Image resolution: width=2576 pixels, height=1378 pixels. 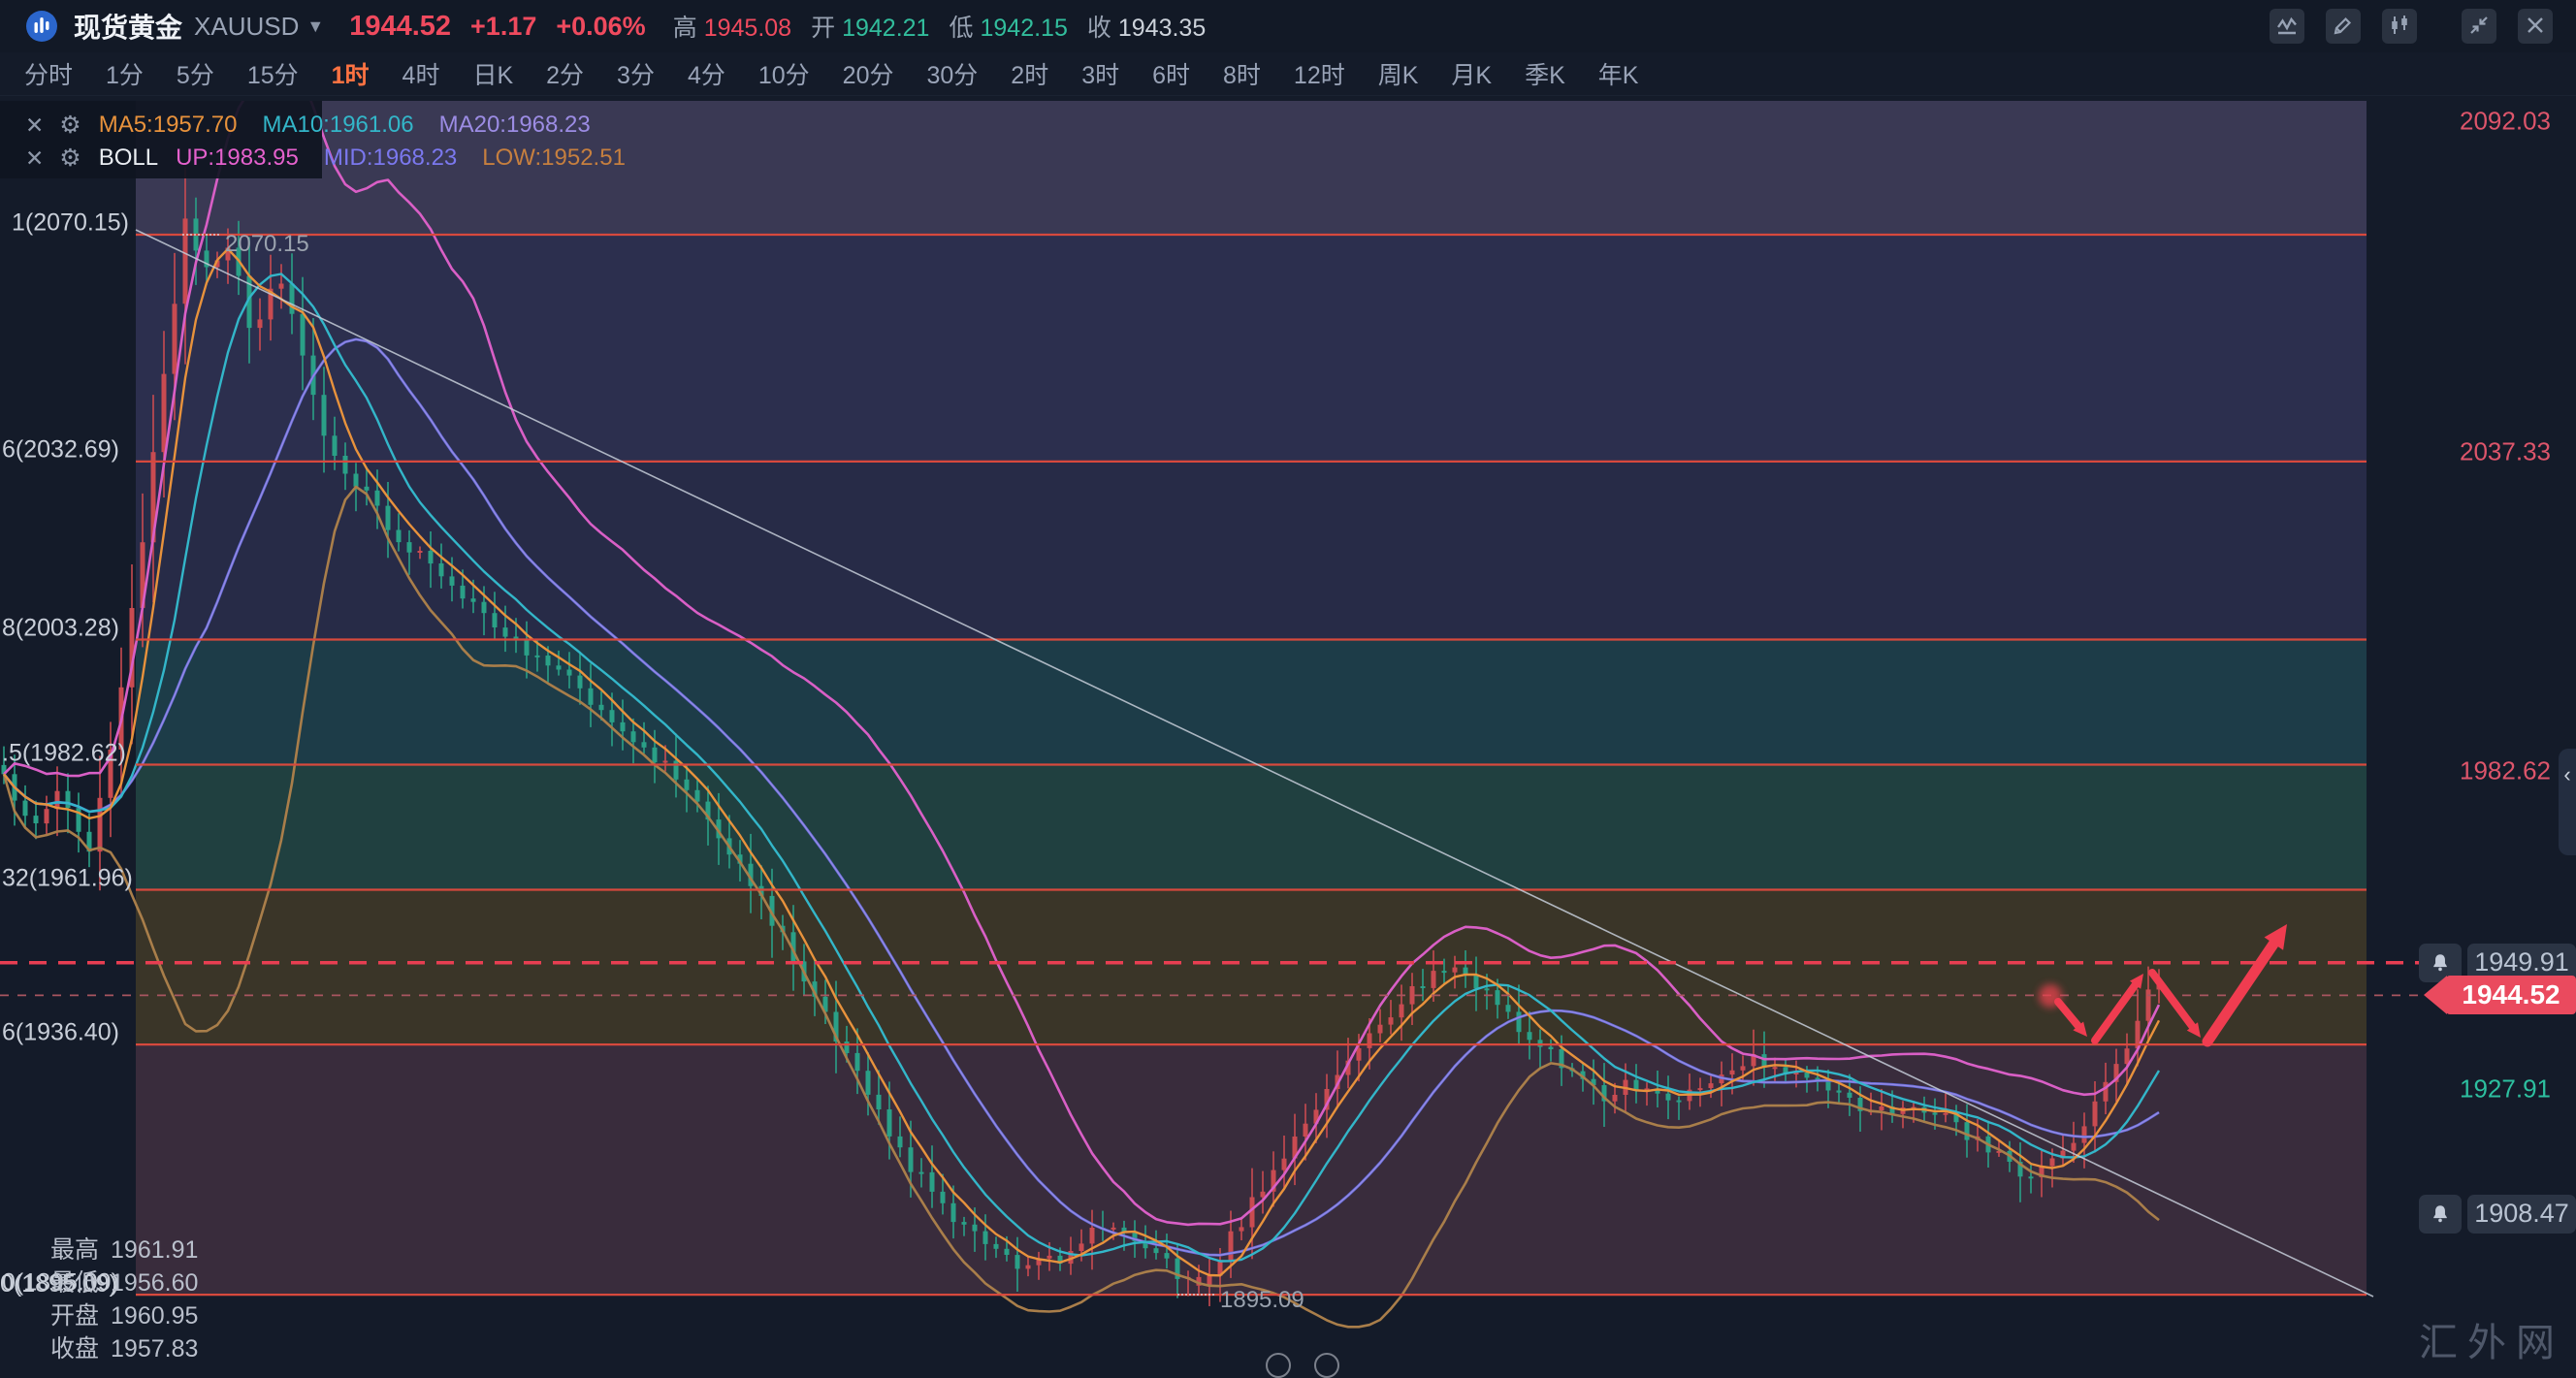 I want to click on symbol-code: XAUUSD, so click(x=247, y=26).